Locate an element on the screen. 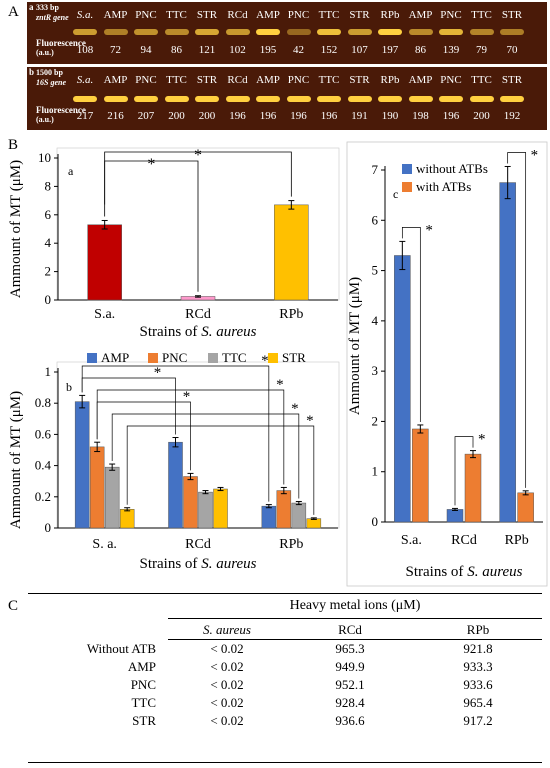 The height and width of the screenshot is (768, 550). legend-label: TTC is located at coordinates (234, 357).